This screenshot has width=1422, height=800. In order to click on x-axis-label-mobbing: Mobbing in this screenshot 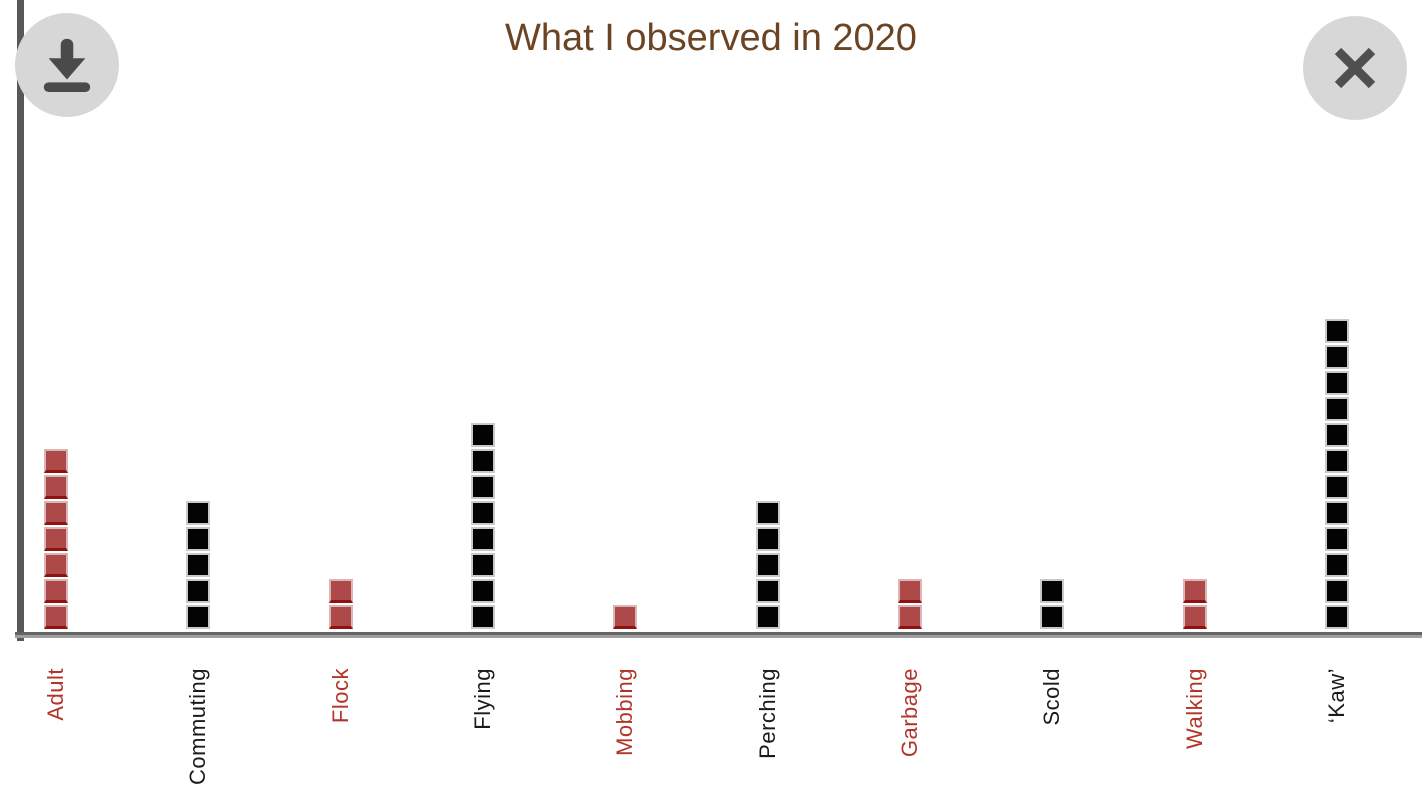, I will do `click(625, 712)`.